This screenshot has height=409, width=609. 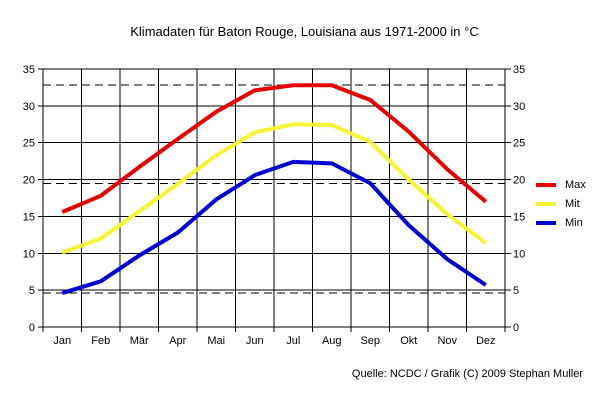 I want to click on y-axis-label-left: 25, so click(x=29, y=144).